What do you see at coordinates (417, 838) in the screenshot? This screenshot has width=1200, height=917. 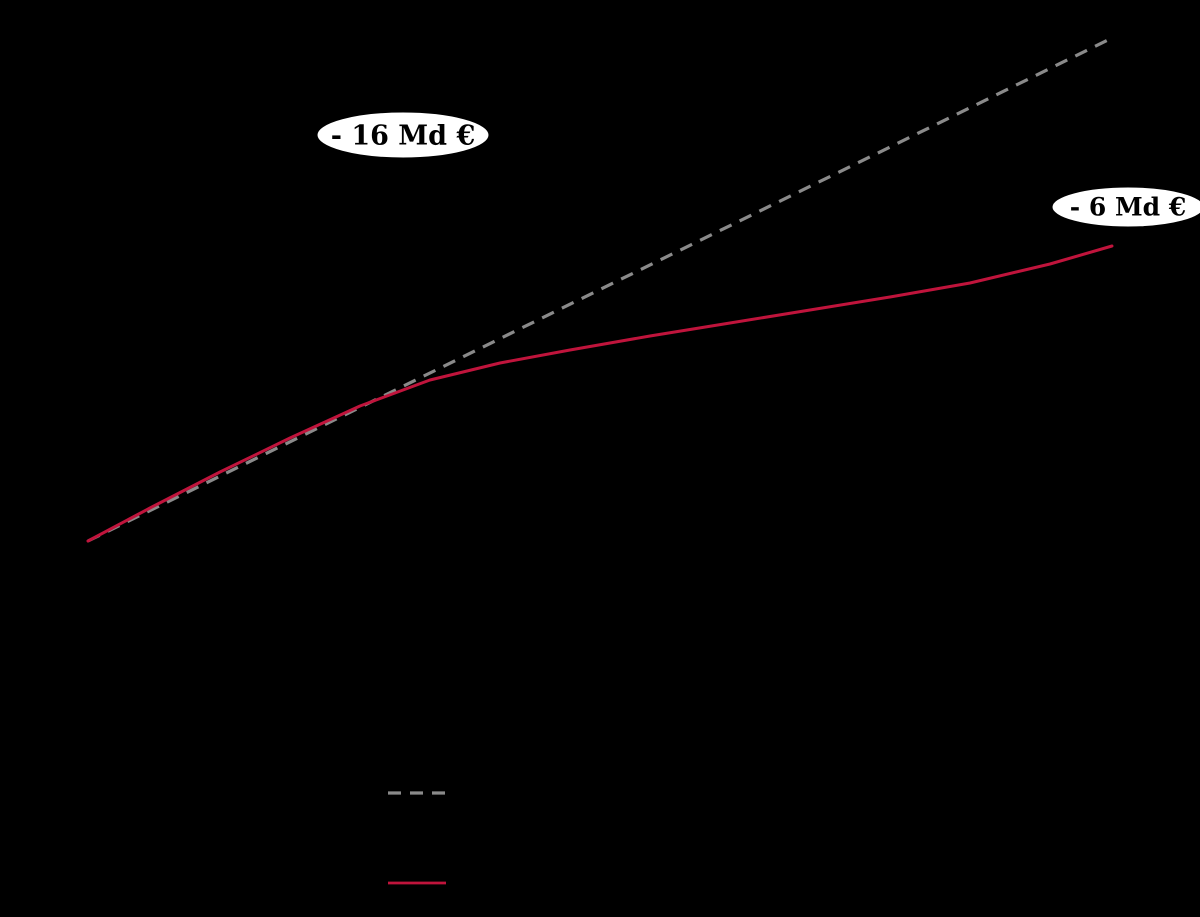 I see `legend` at bounding box center [417, 838].